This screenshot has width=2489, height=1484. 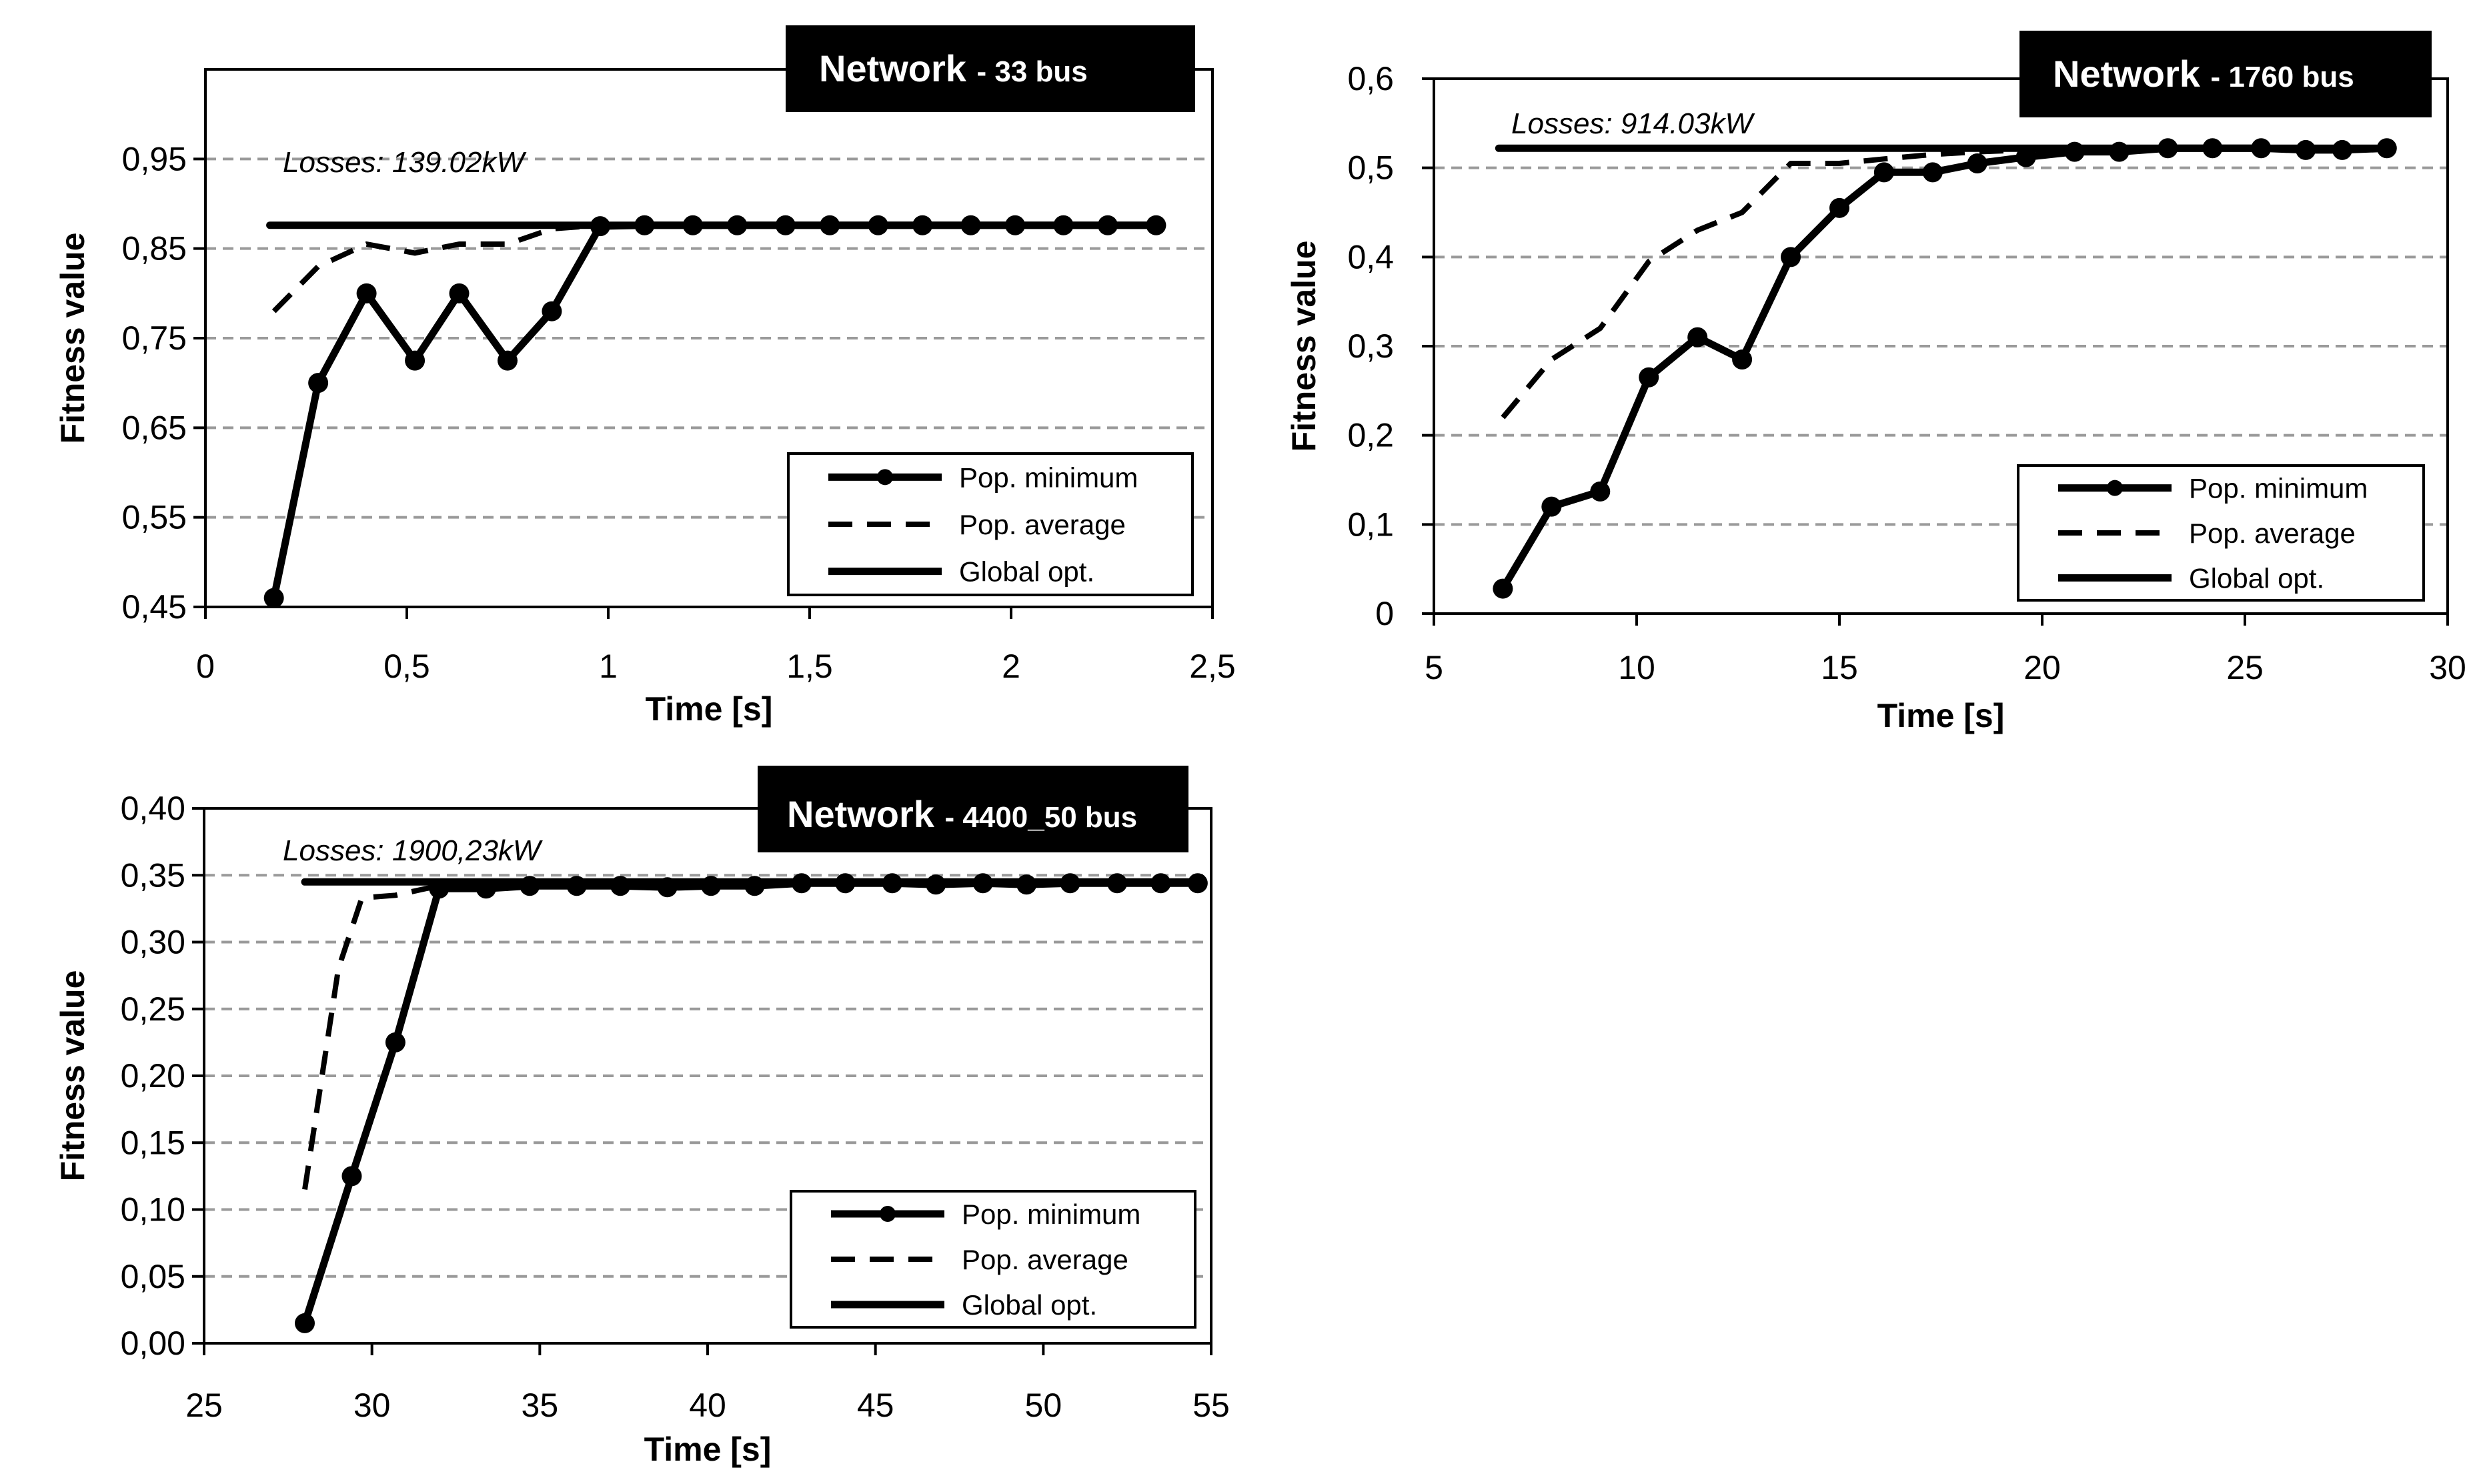 What do you see at coordinates (1839, 667) in the screenshot?
I see `x-tick-label: 15` at bounding box center [1839, 667].